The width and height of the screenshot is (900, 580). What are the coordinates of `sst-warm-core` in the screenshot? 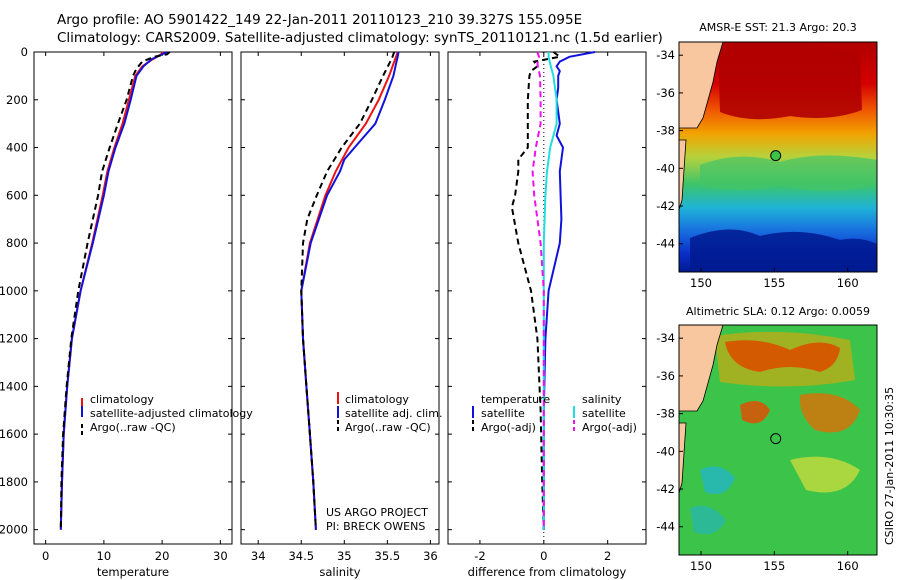 It's located at (790, 82).